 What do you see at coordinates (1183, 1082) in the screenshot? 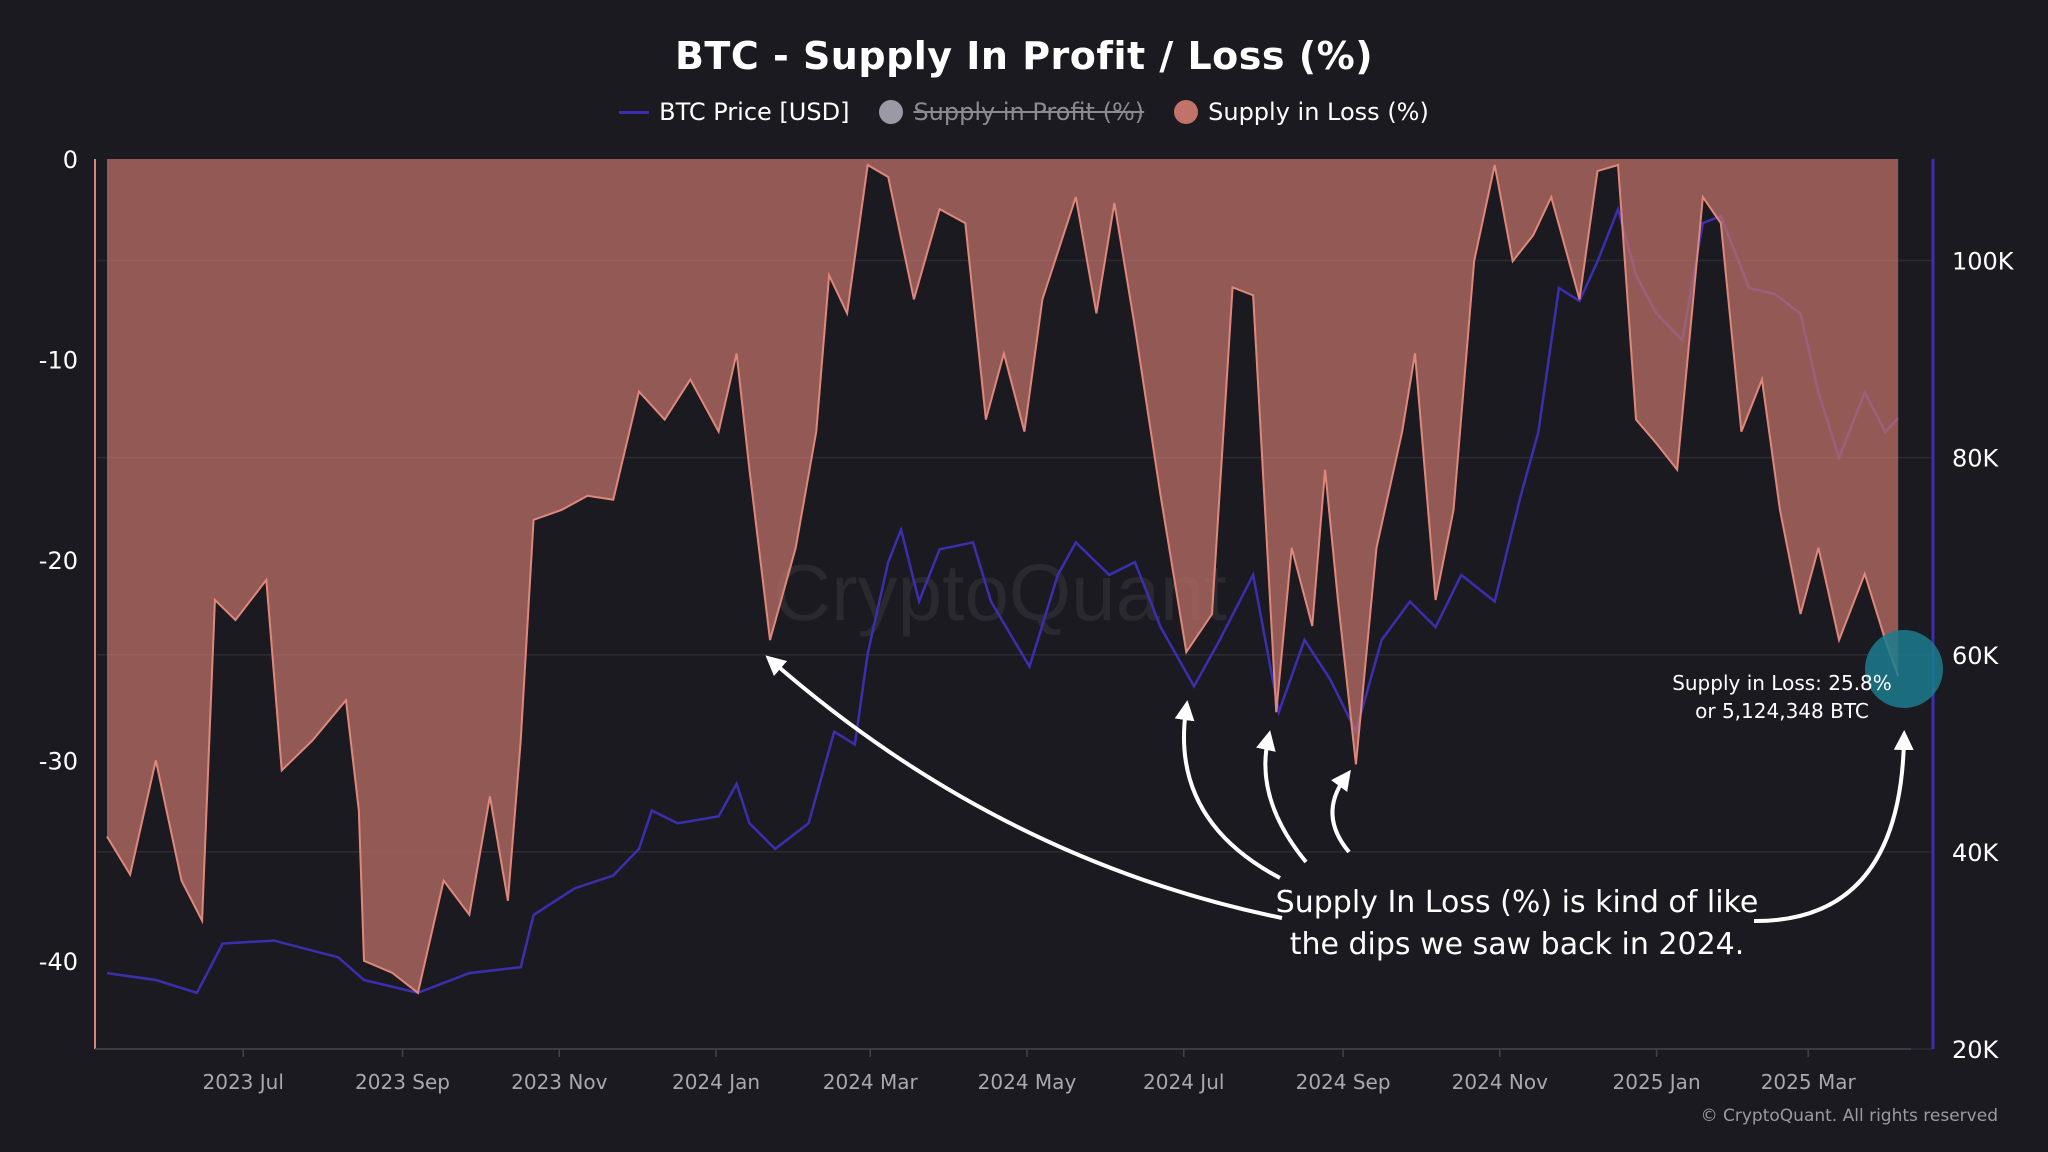
I see `x-axis-tick-label: 2024 Jul` at bounding box center [1183, 1082].